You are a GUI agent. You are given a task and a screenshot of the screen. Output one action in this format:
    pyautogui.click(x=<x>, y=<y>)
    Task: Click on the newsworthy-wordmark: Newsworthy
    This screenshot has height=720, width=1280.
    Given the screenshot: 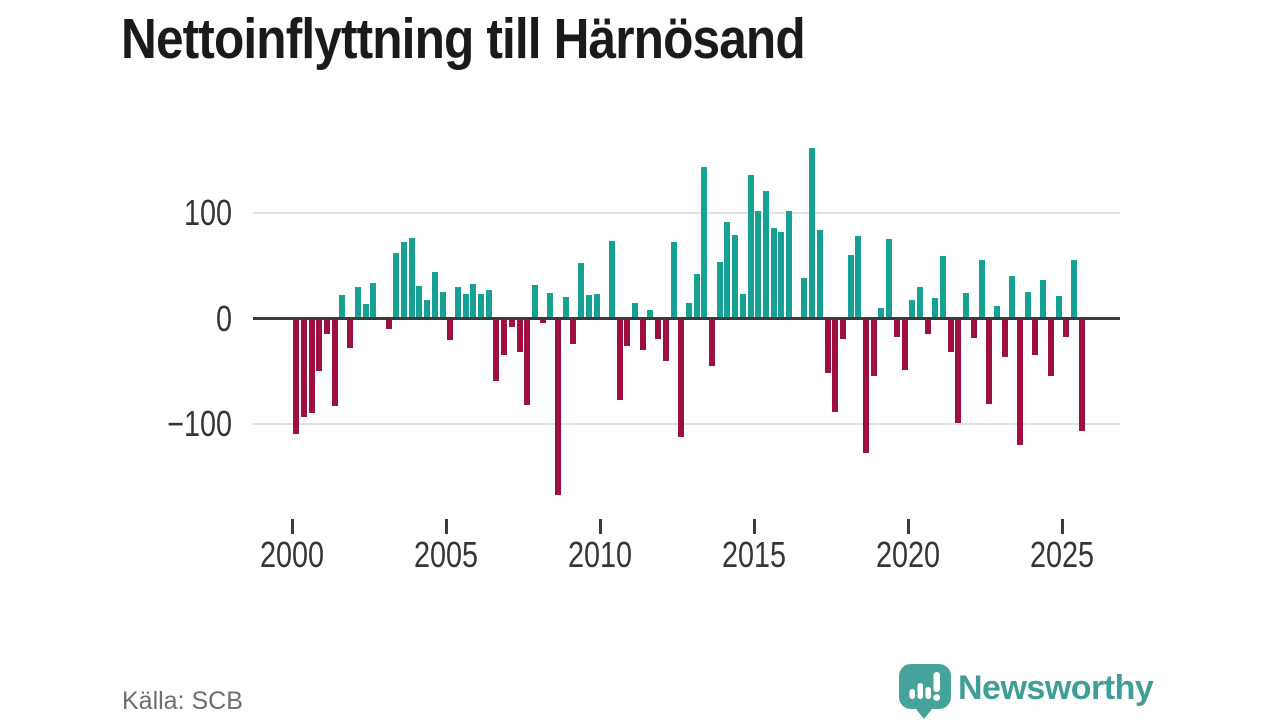 What is the action you would take?
    pyautogui.click(x=1056, y=688)
    